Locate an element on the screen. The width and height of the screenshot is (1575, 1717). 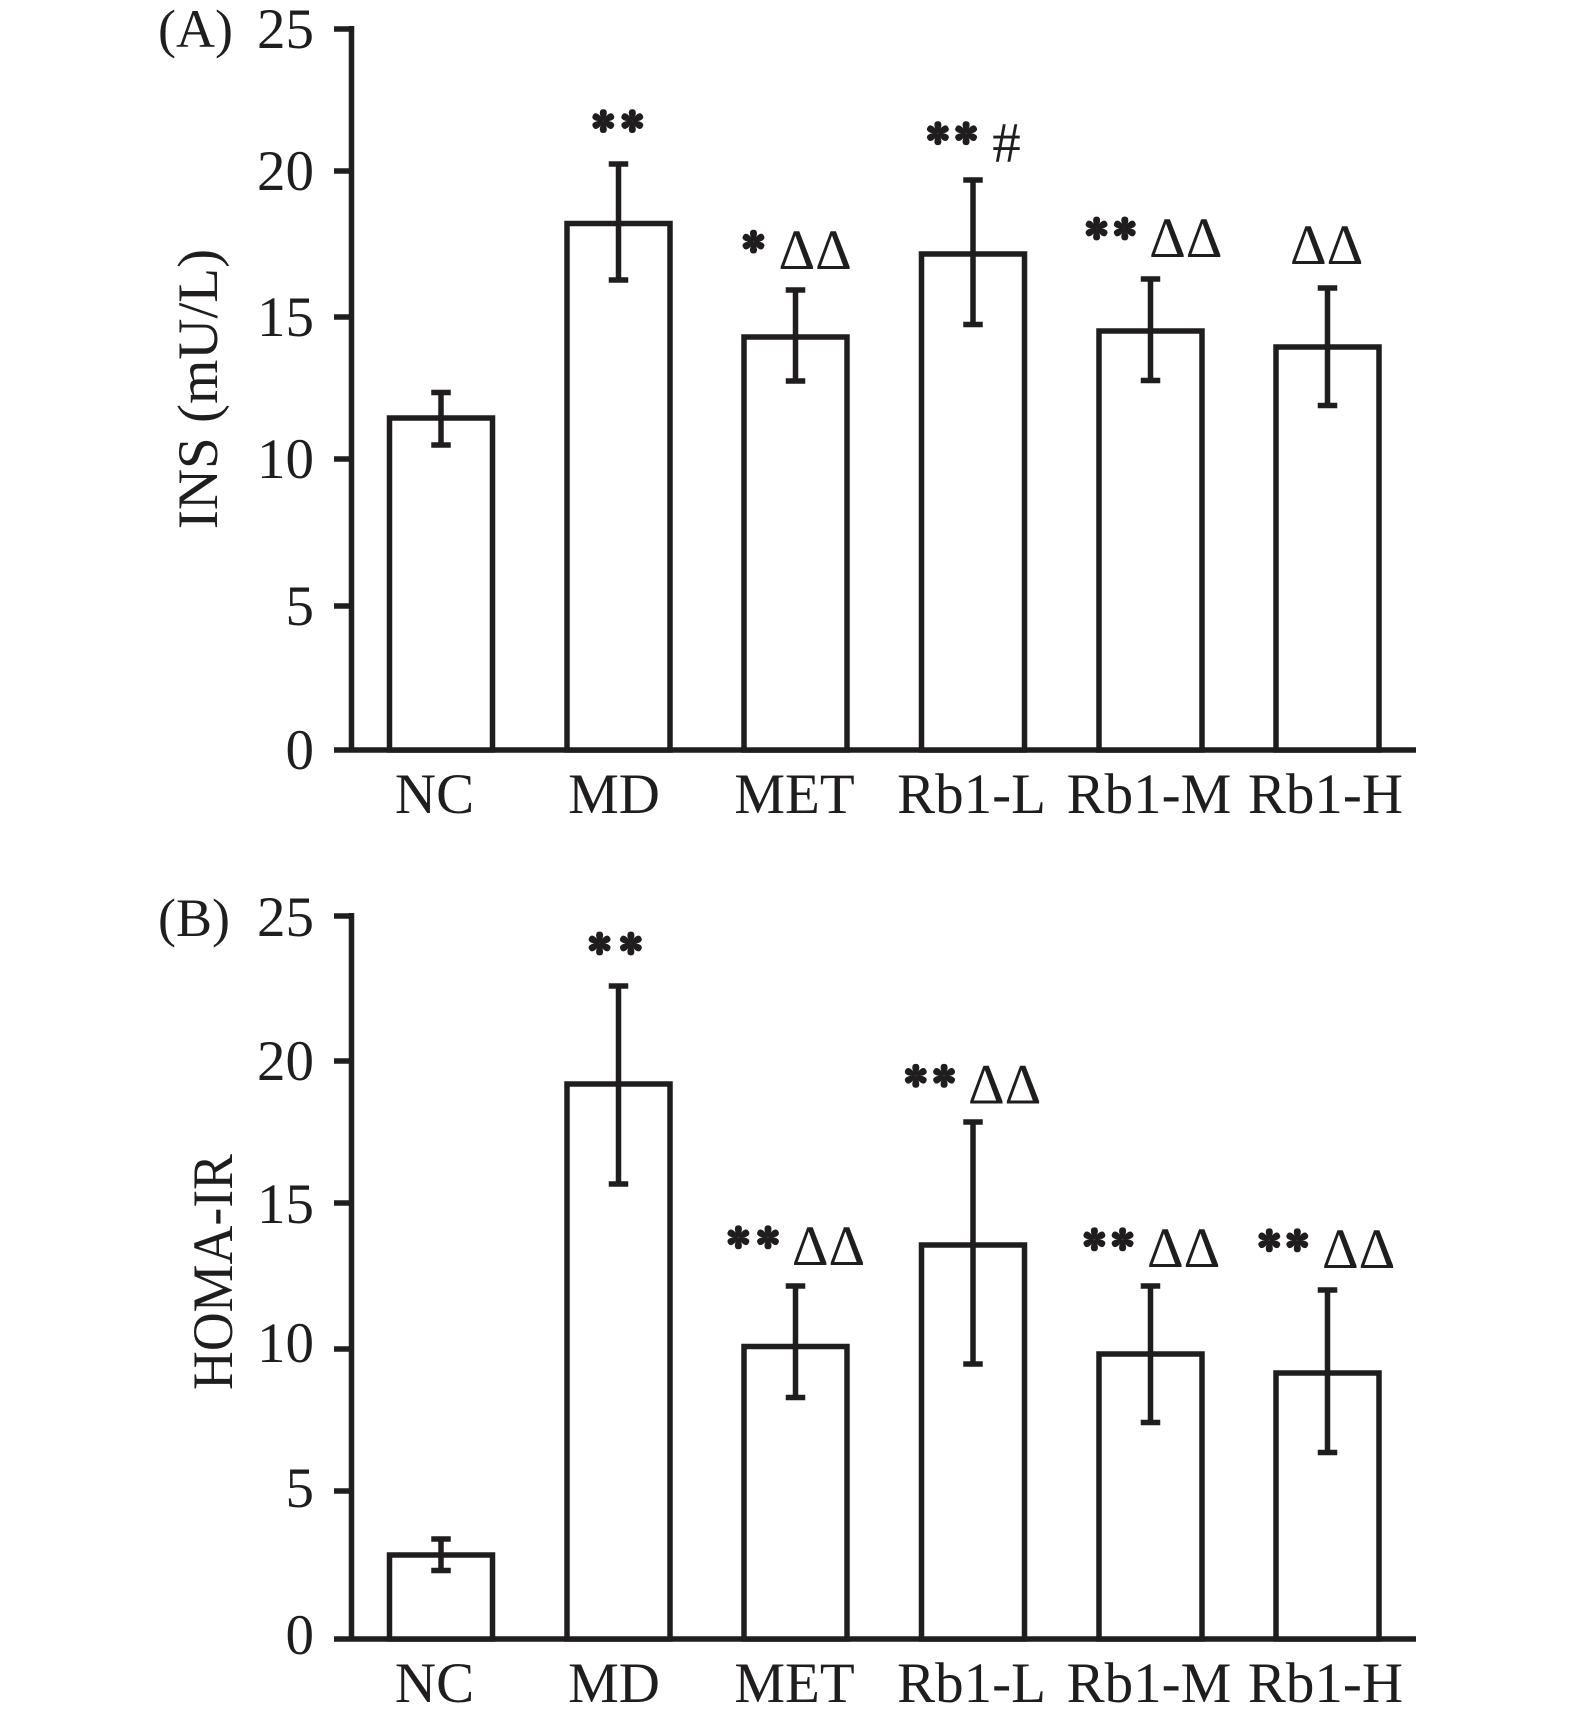
svg-text: INS (mU/L) is located at coordinates (198, 389).